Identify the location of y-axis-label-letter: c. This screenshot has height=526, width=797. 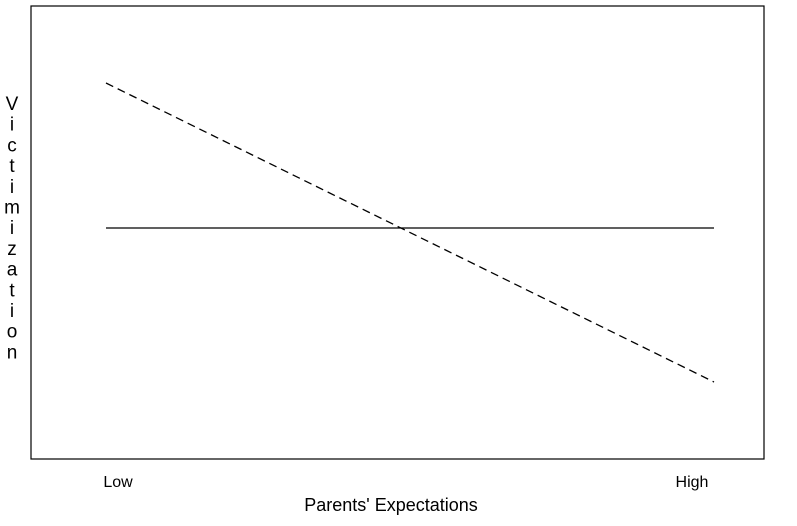
(12, 145).